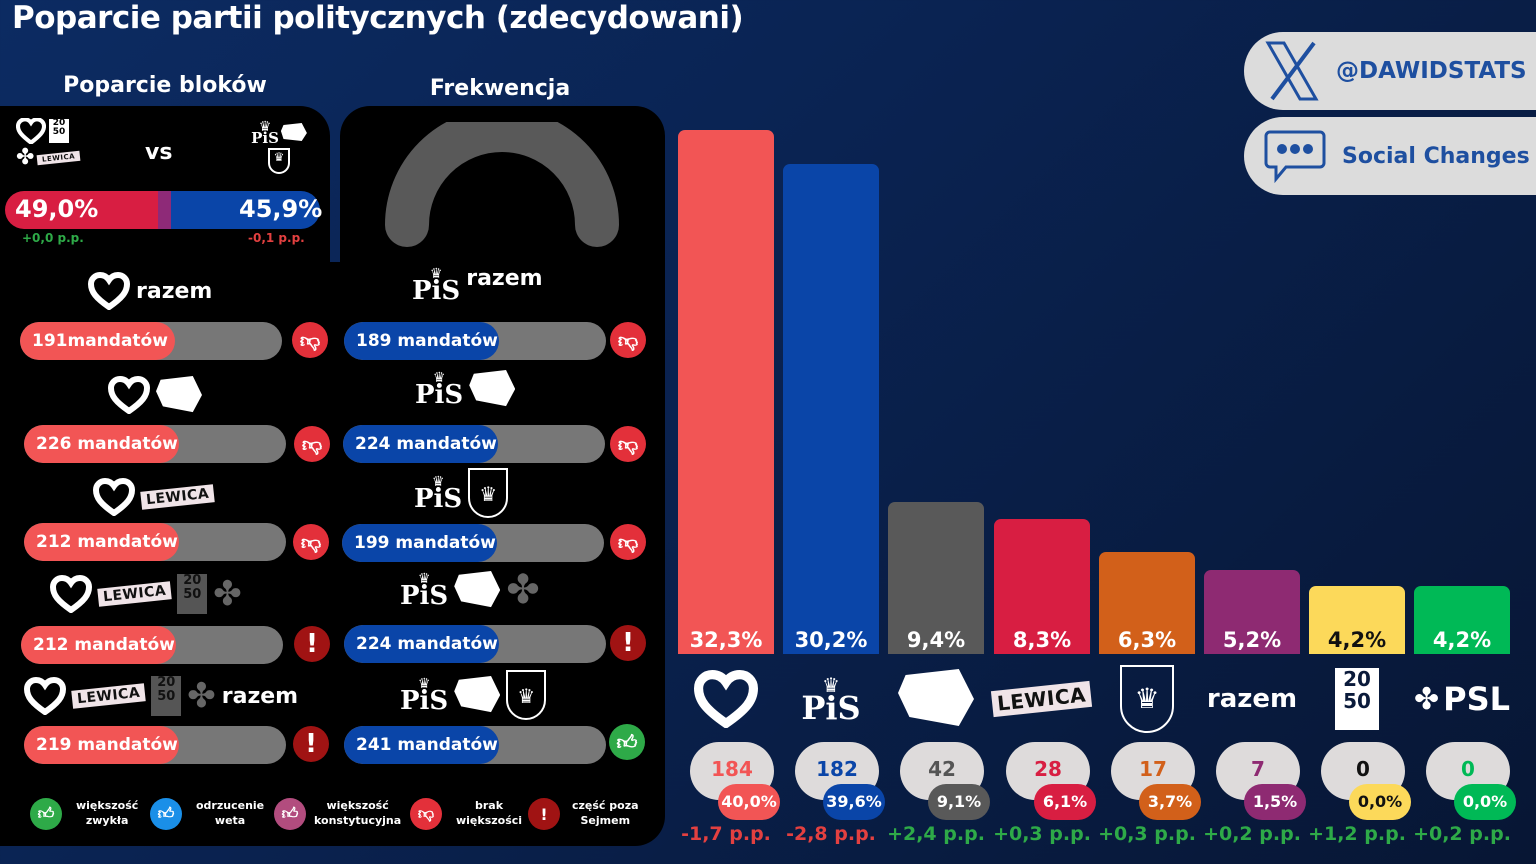 The image size is (1536, 864). Describe the element at coordinates (59, 158) in the screenshot. I see `lewica-icon: LEWICA` at that location.